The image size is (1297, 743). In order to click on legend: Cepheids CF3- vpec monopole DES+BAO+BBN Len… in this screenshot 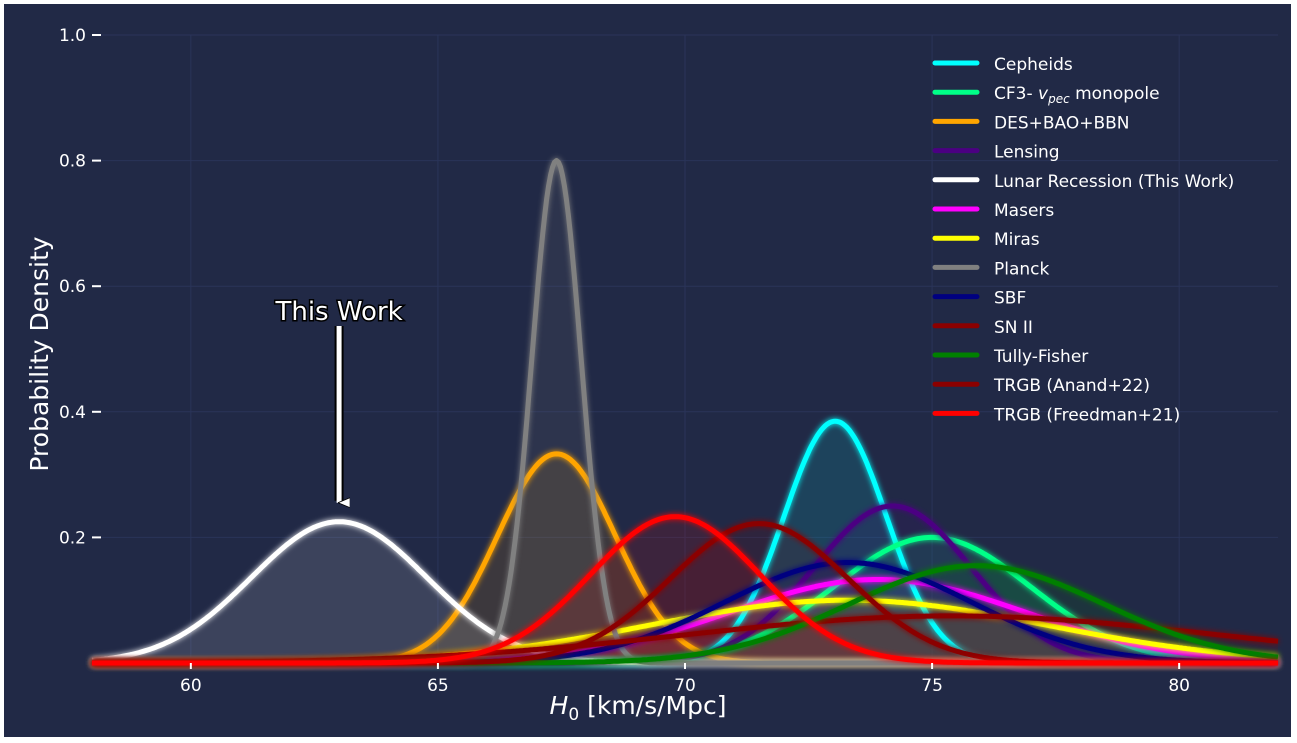, I will do `click(1083, 240)`.